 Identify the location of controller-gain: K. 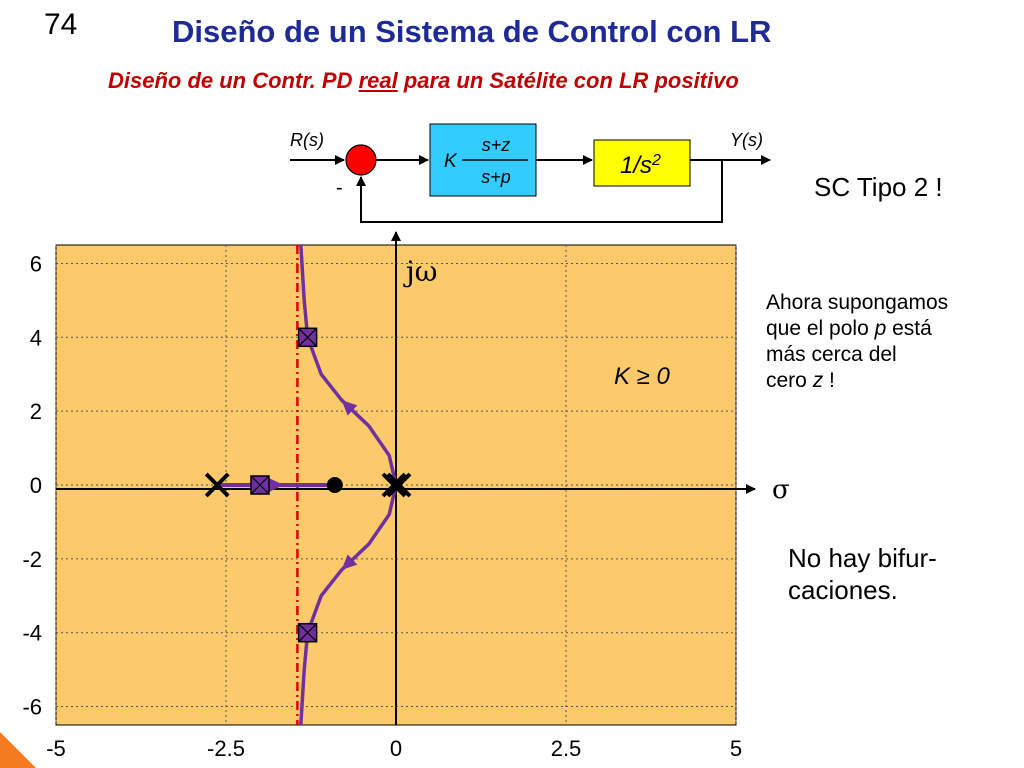
(451, 161).